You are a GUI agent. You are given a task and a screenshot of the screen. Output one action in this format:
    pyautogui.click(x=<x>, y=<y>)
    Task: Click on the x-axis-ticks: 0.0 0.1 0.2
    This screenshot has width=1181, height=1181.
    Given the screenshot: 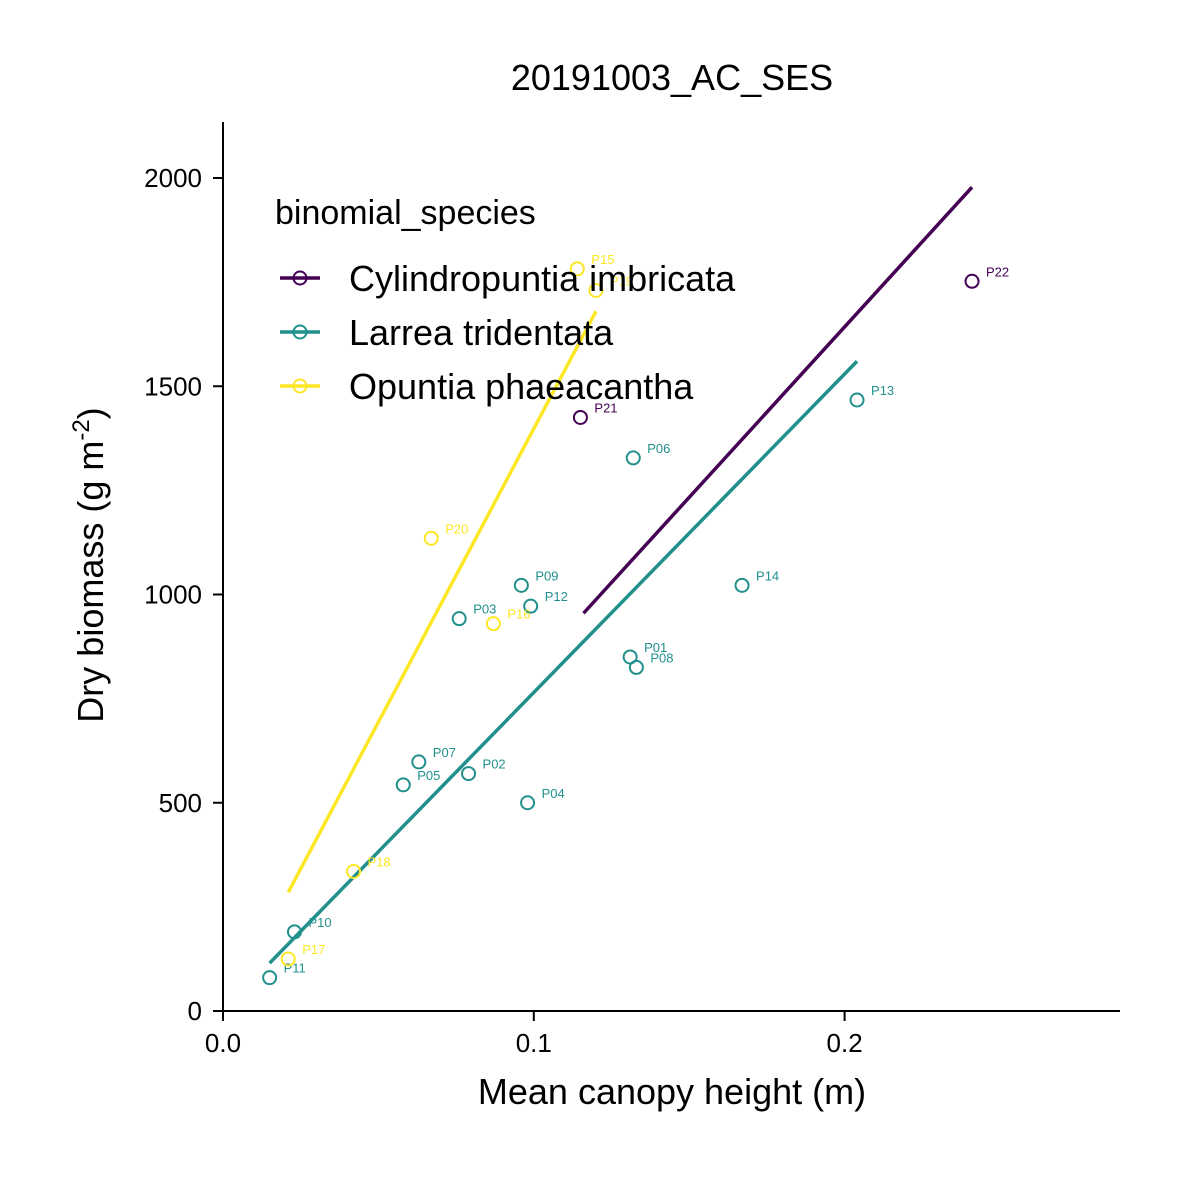 What is the action you would take?
    pyautogui.click(x=534, y=1034)
    